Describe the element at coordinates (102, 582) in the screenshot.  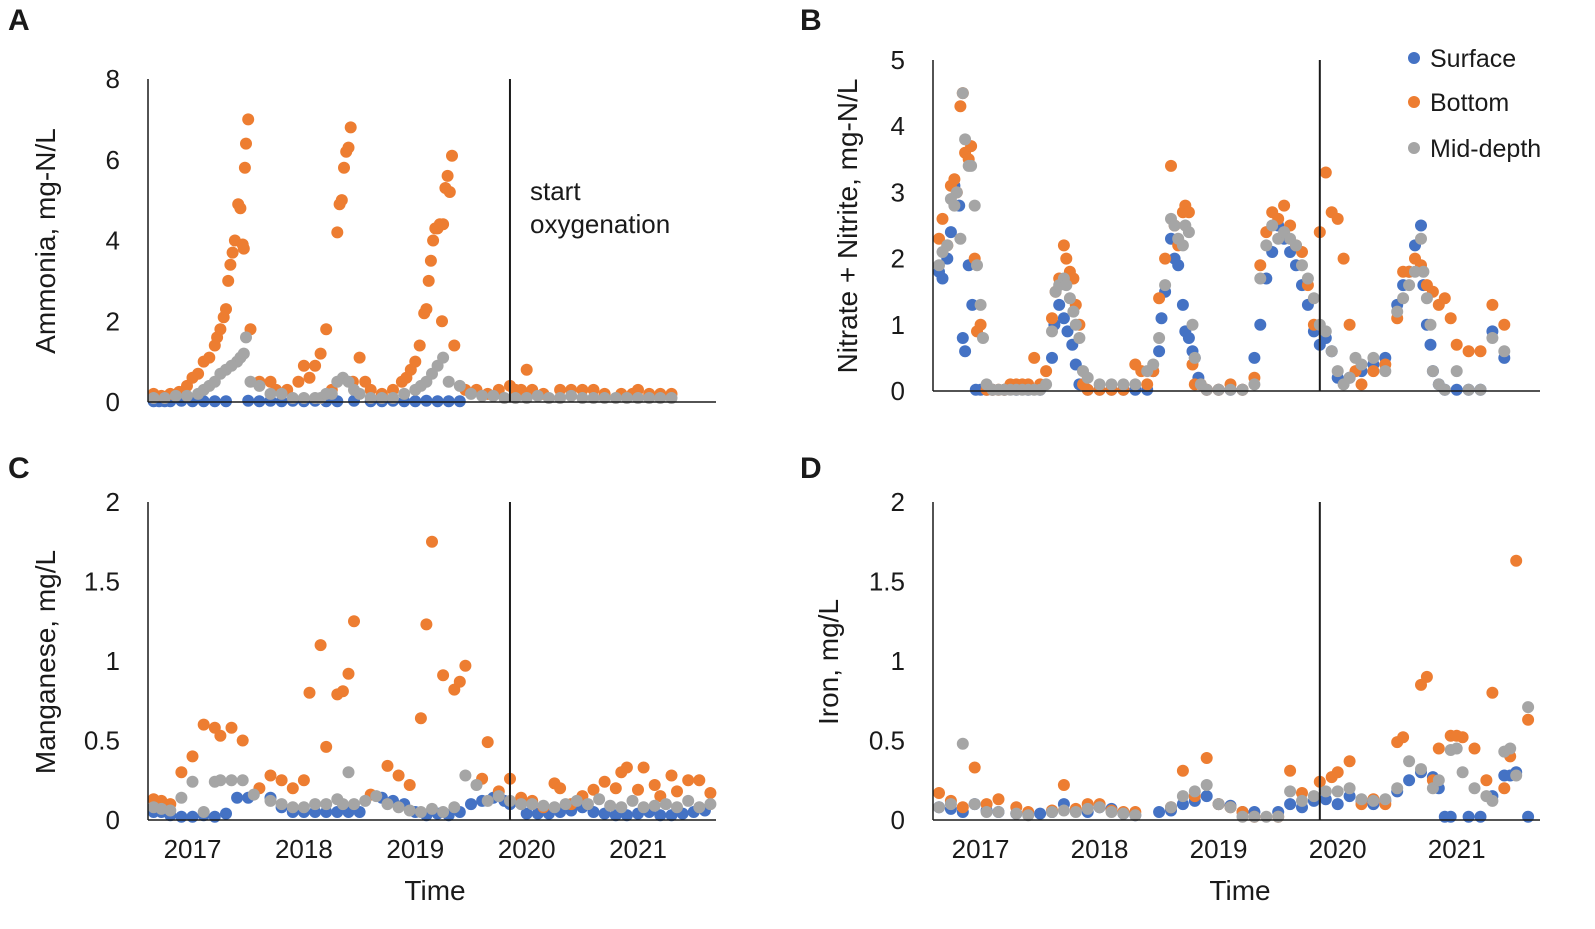
I see `panel-c-ytick-label: 1.5` at that location.